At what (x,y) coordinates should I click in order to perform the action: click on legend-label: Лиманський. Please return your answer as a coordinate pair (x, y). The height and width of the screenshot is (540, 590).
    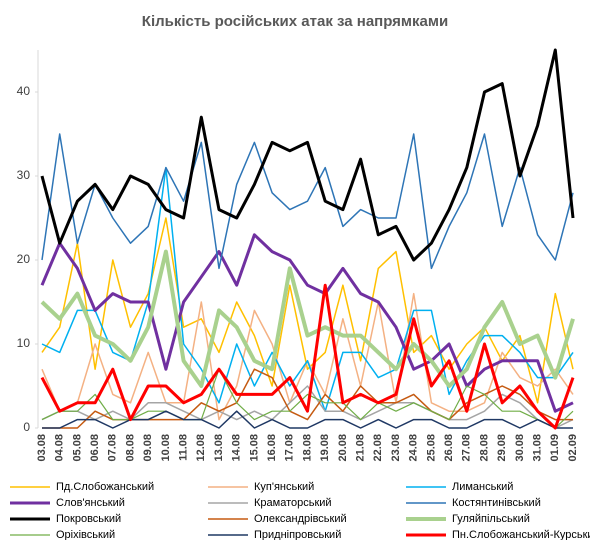
    Looking at the image, I should click on (482, 487).